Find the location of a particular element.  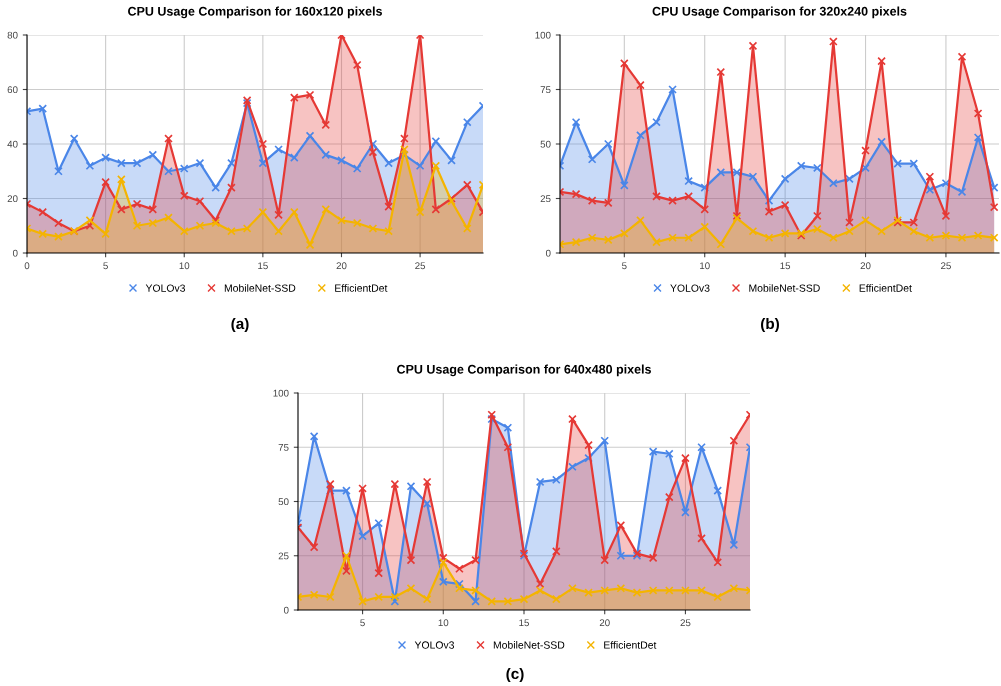

x-tick-label: 0 is located at coordinates (27, 266).